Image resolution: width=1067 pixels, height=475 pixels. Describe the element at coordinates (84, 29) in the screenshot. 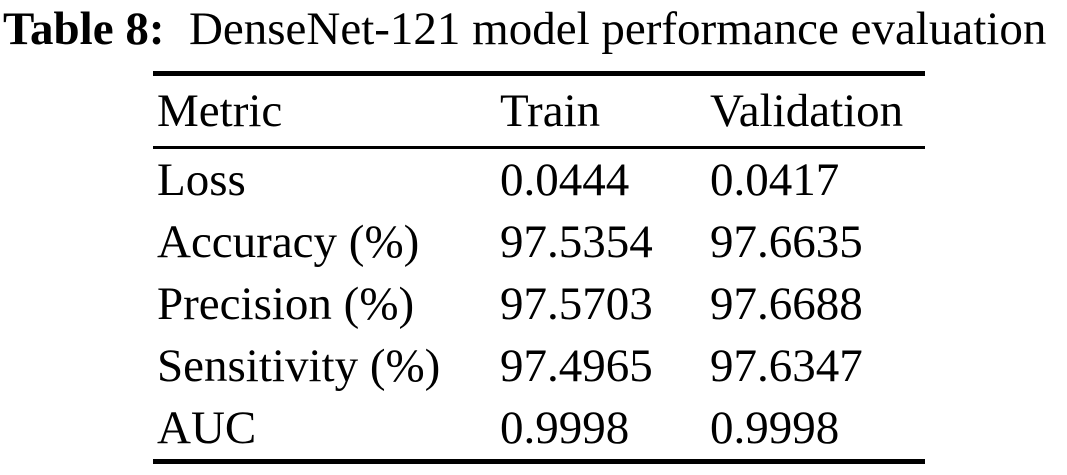

I see `table-caption-label: Table 8:` at that location.